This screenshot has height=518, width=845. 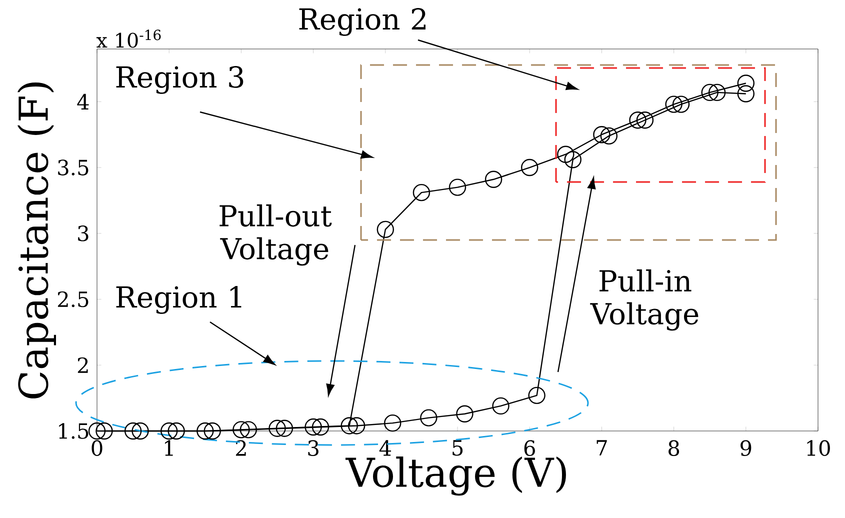 What do you see at coordinates (674, 448) in the screenshot?
I see `x-tick-label: 8` at bounding box center [674, 448].